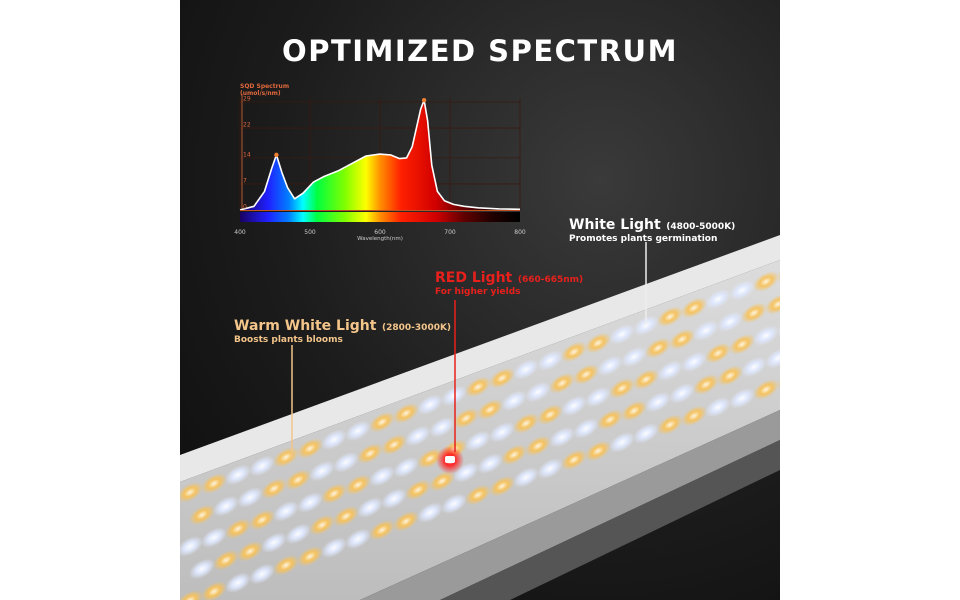  What do you see at coordinates (643, 239) in the screenshot?
I see `white-light-desc: Promotes plants germination` at bounding box center [643, 239].